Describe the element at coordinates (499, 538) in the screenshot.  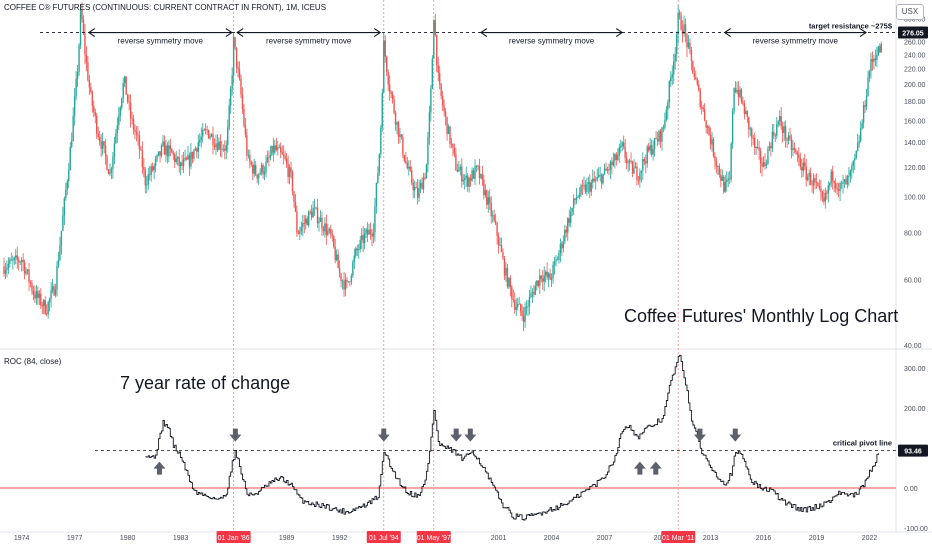
I see `time-axis-tick: 2001` at that location.